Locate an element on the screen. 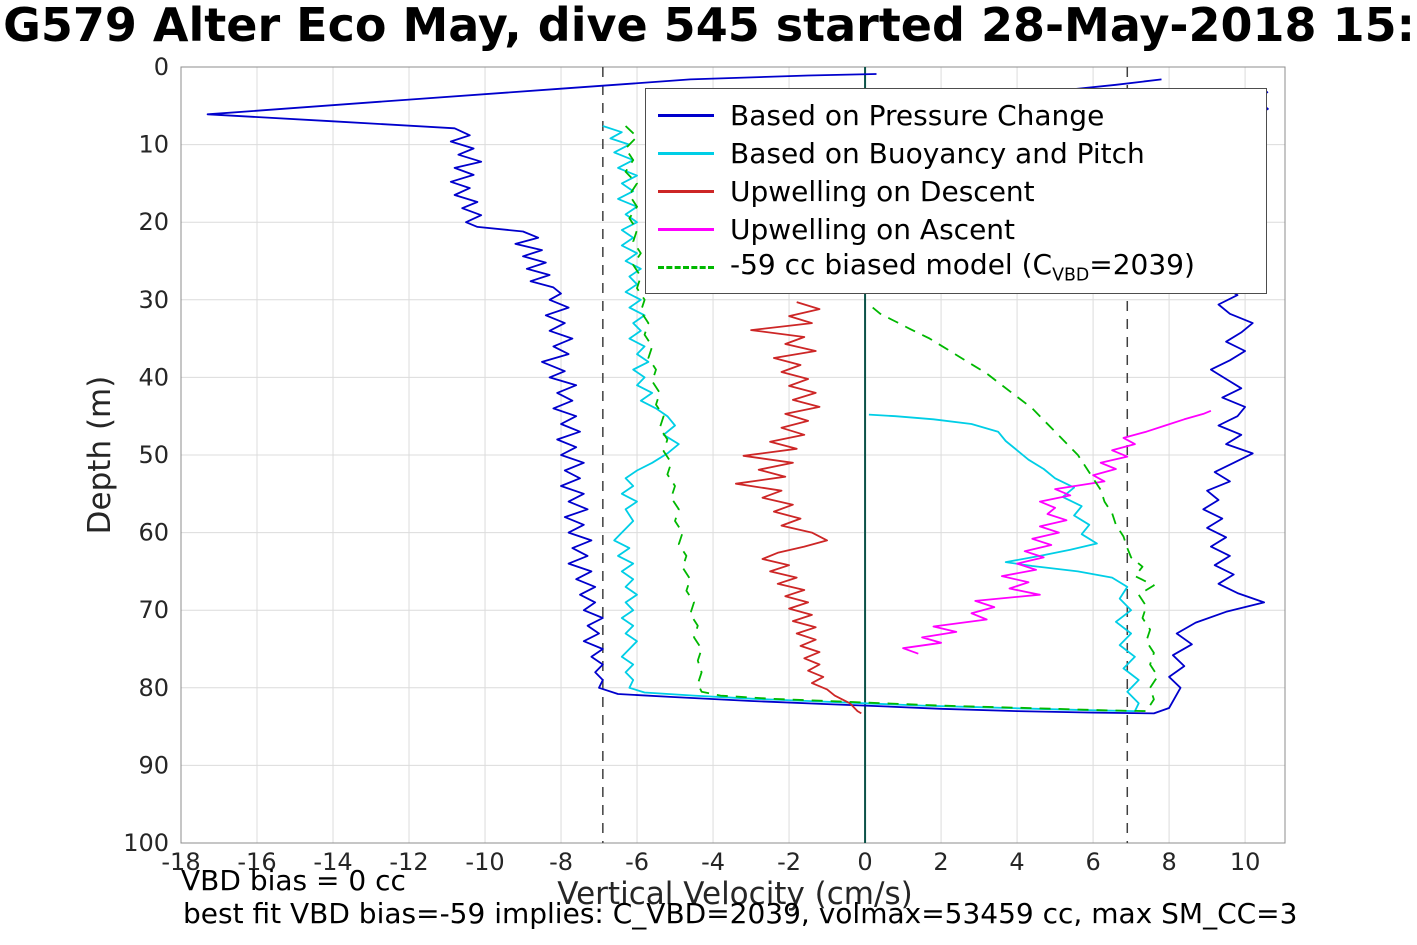  legend-item: -59 cc biased model (CVBD=2039) is located at coordinates (956, 267).